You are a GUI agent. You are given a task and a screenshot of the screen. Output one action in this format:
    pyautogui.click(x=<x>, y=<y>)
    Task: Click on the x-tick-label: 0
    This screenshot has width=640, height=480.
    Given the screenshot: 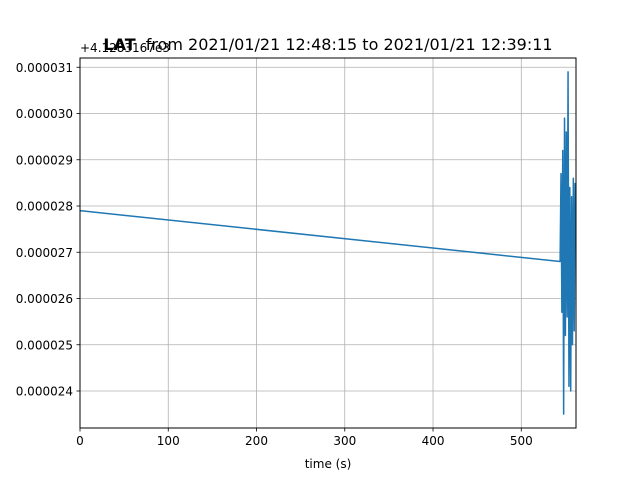 What is the action you would take?
    pyautogui.click(x=80, y=441)
    